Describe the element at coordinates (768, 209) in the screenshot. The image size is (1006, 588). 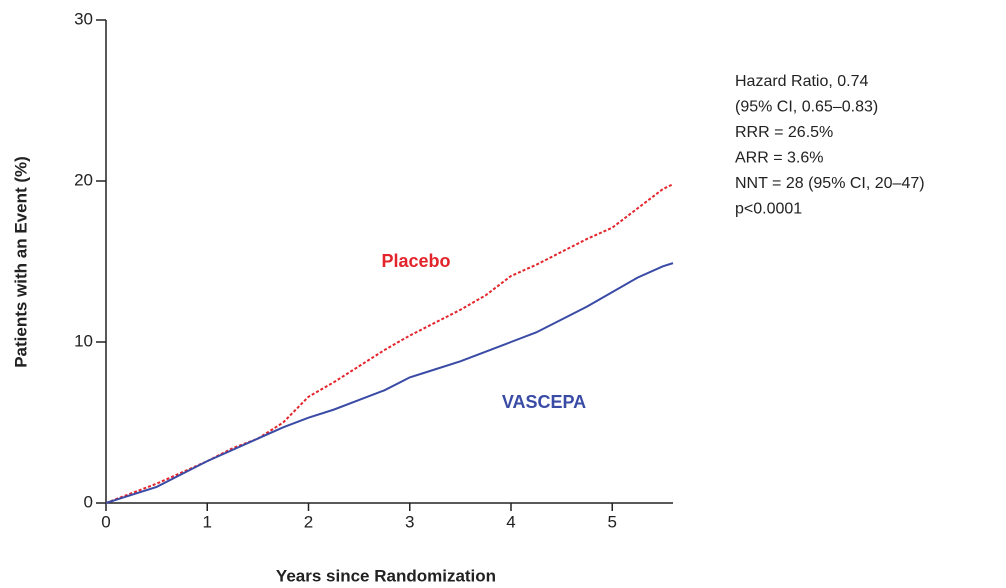
I see `annotation: p<0.0001` at that location.